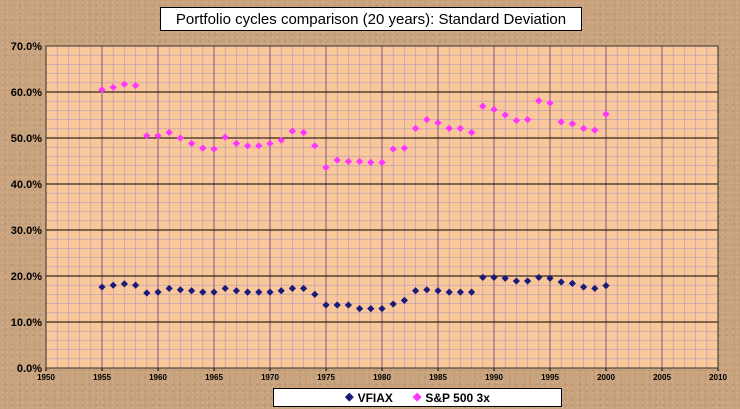 This screenshot has width=740, height=409. I want to click on x-tick-label: 1955, so click(102, 377).